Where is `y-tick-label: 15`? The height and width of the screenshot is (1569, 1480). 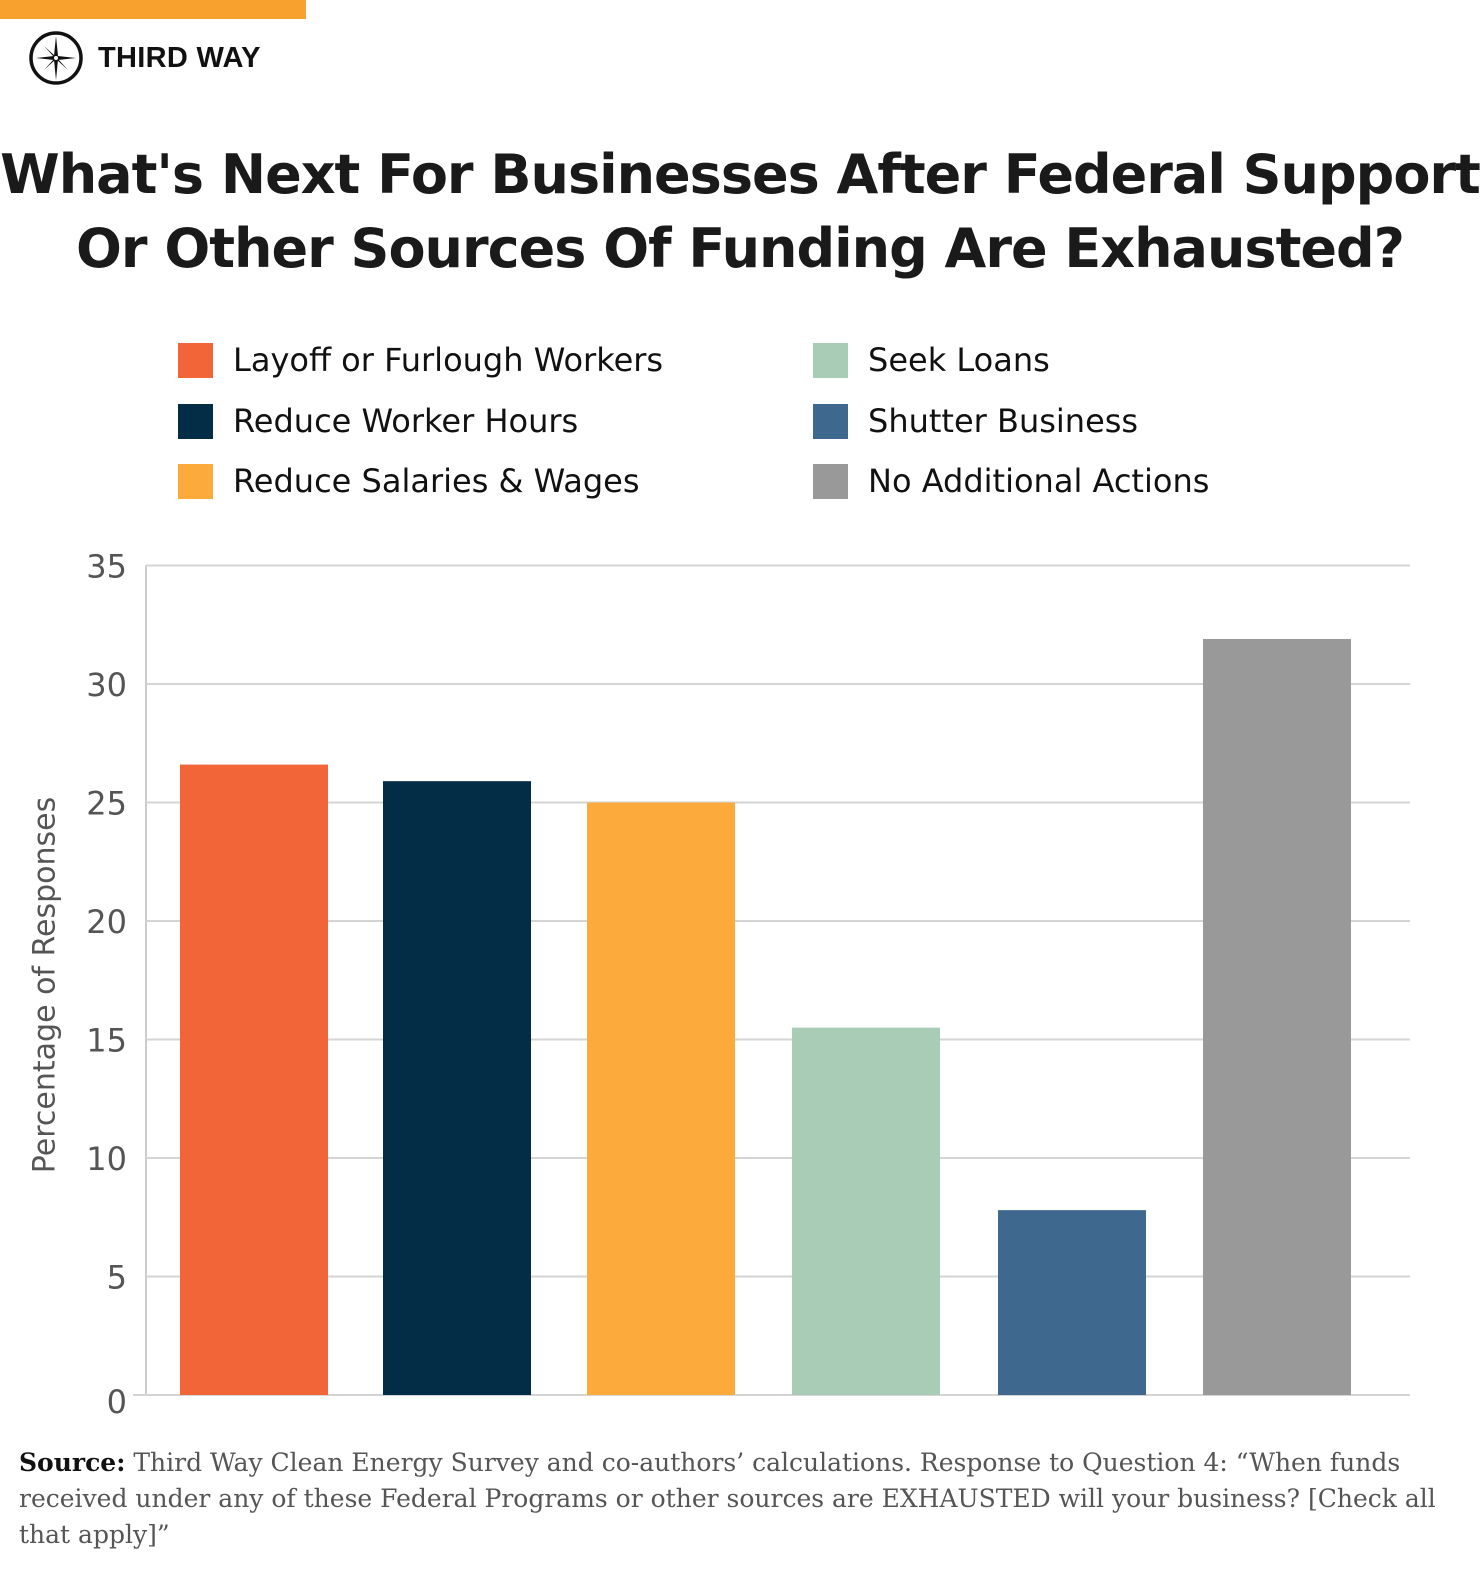 y-tick-label: 15 is located at coordinates (106, 1041).